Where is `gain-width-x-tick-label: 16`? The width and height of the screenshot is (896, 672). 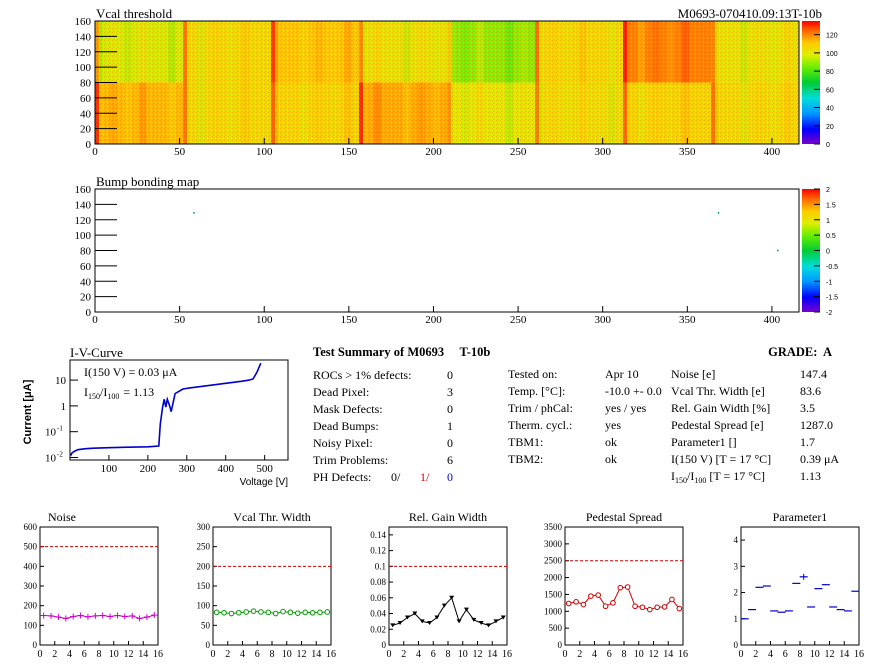 gain-width-x-tick-label: 16 is located at coordinates (507, 654).